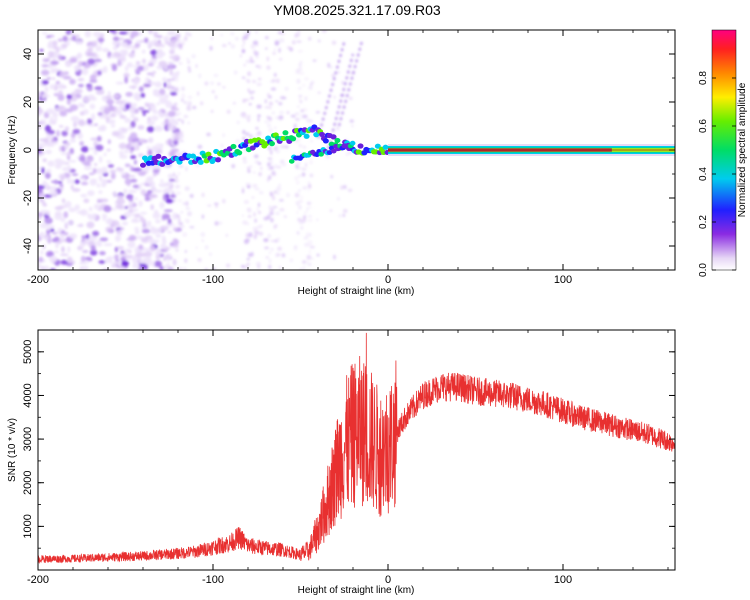  I want to click on x-tick-label: 100, so click(563, 580).